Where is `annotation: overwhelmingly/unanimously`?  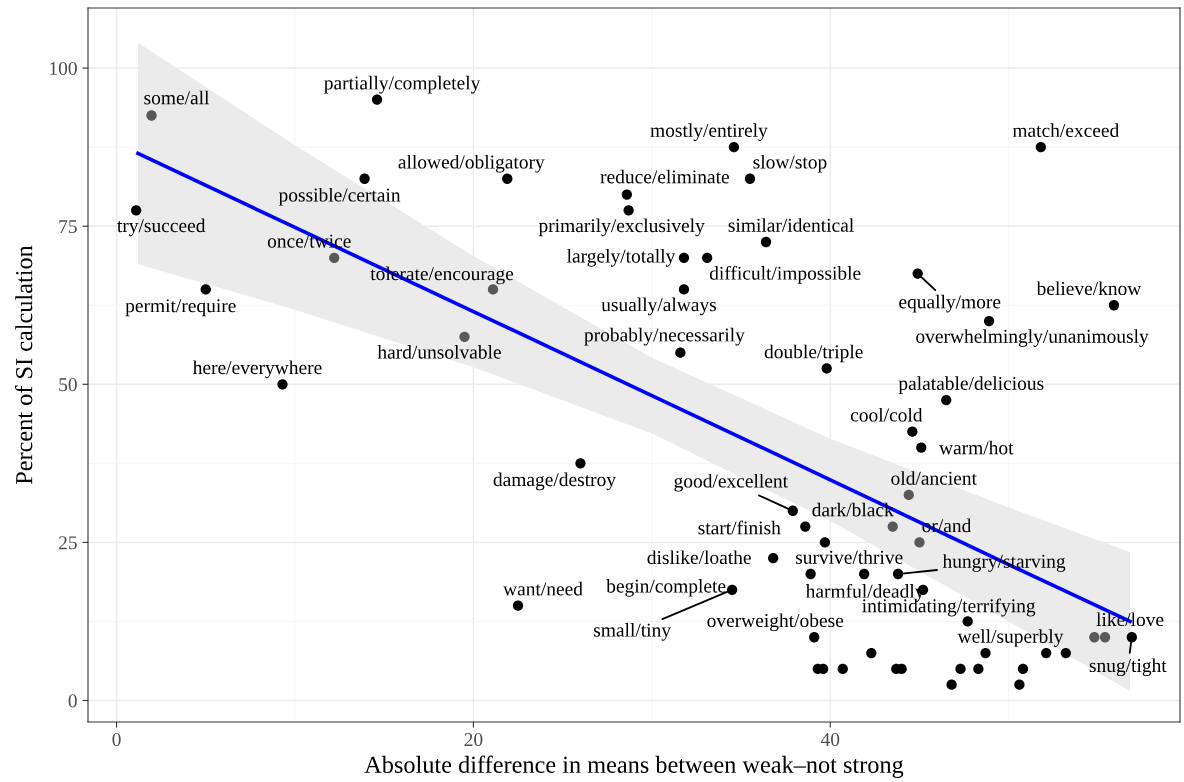
annotation: overwhelmingly/unanimously is located at coordinates (1032, 338).